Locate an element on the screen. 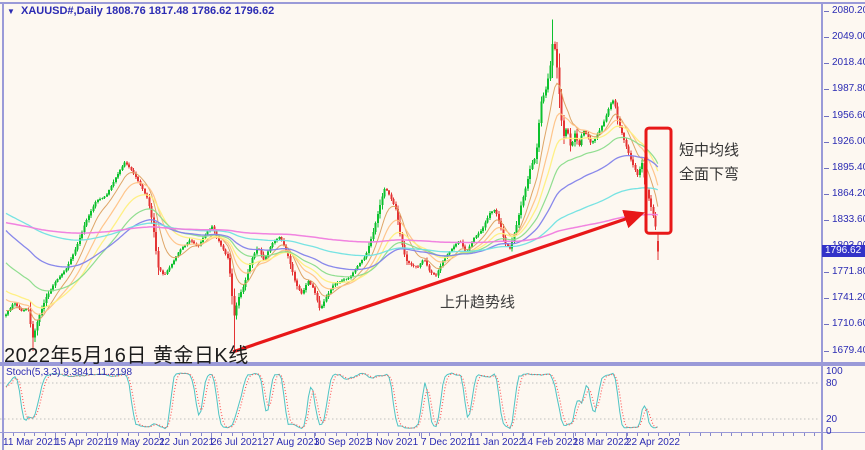 The height and width of the screenshot is (450, 865). price-tick-label: 1987.80 is located at coordinates (844, 88).